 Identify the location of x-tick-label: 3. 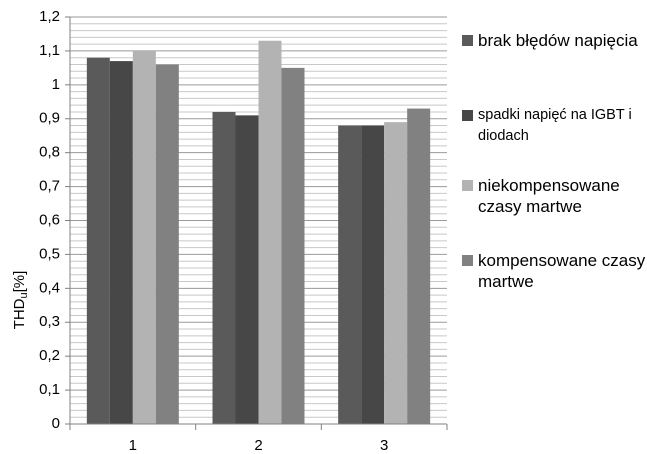
(384, 445).